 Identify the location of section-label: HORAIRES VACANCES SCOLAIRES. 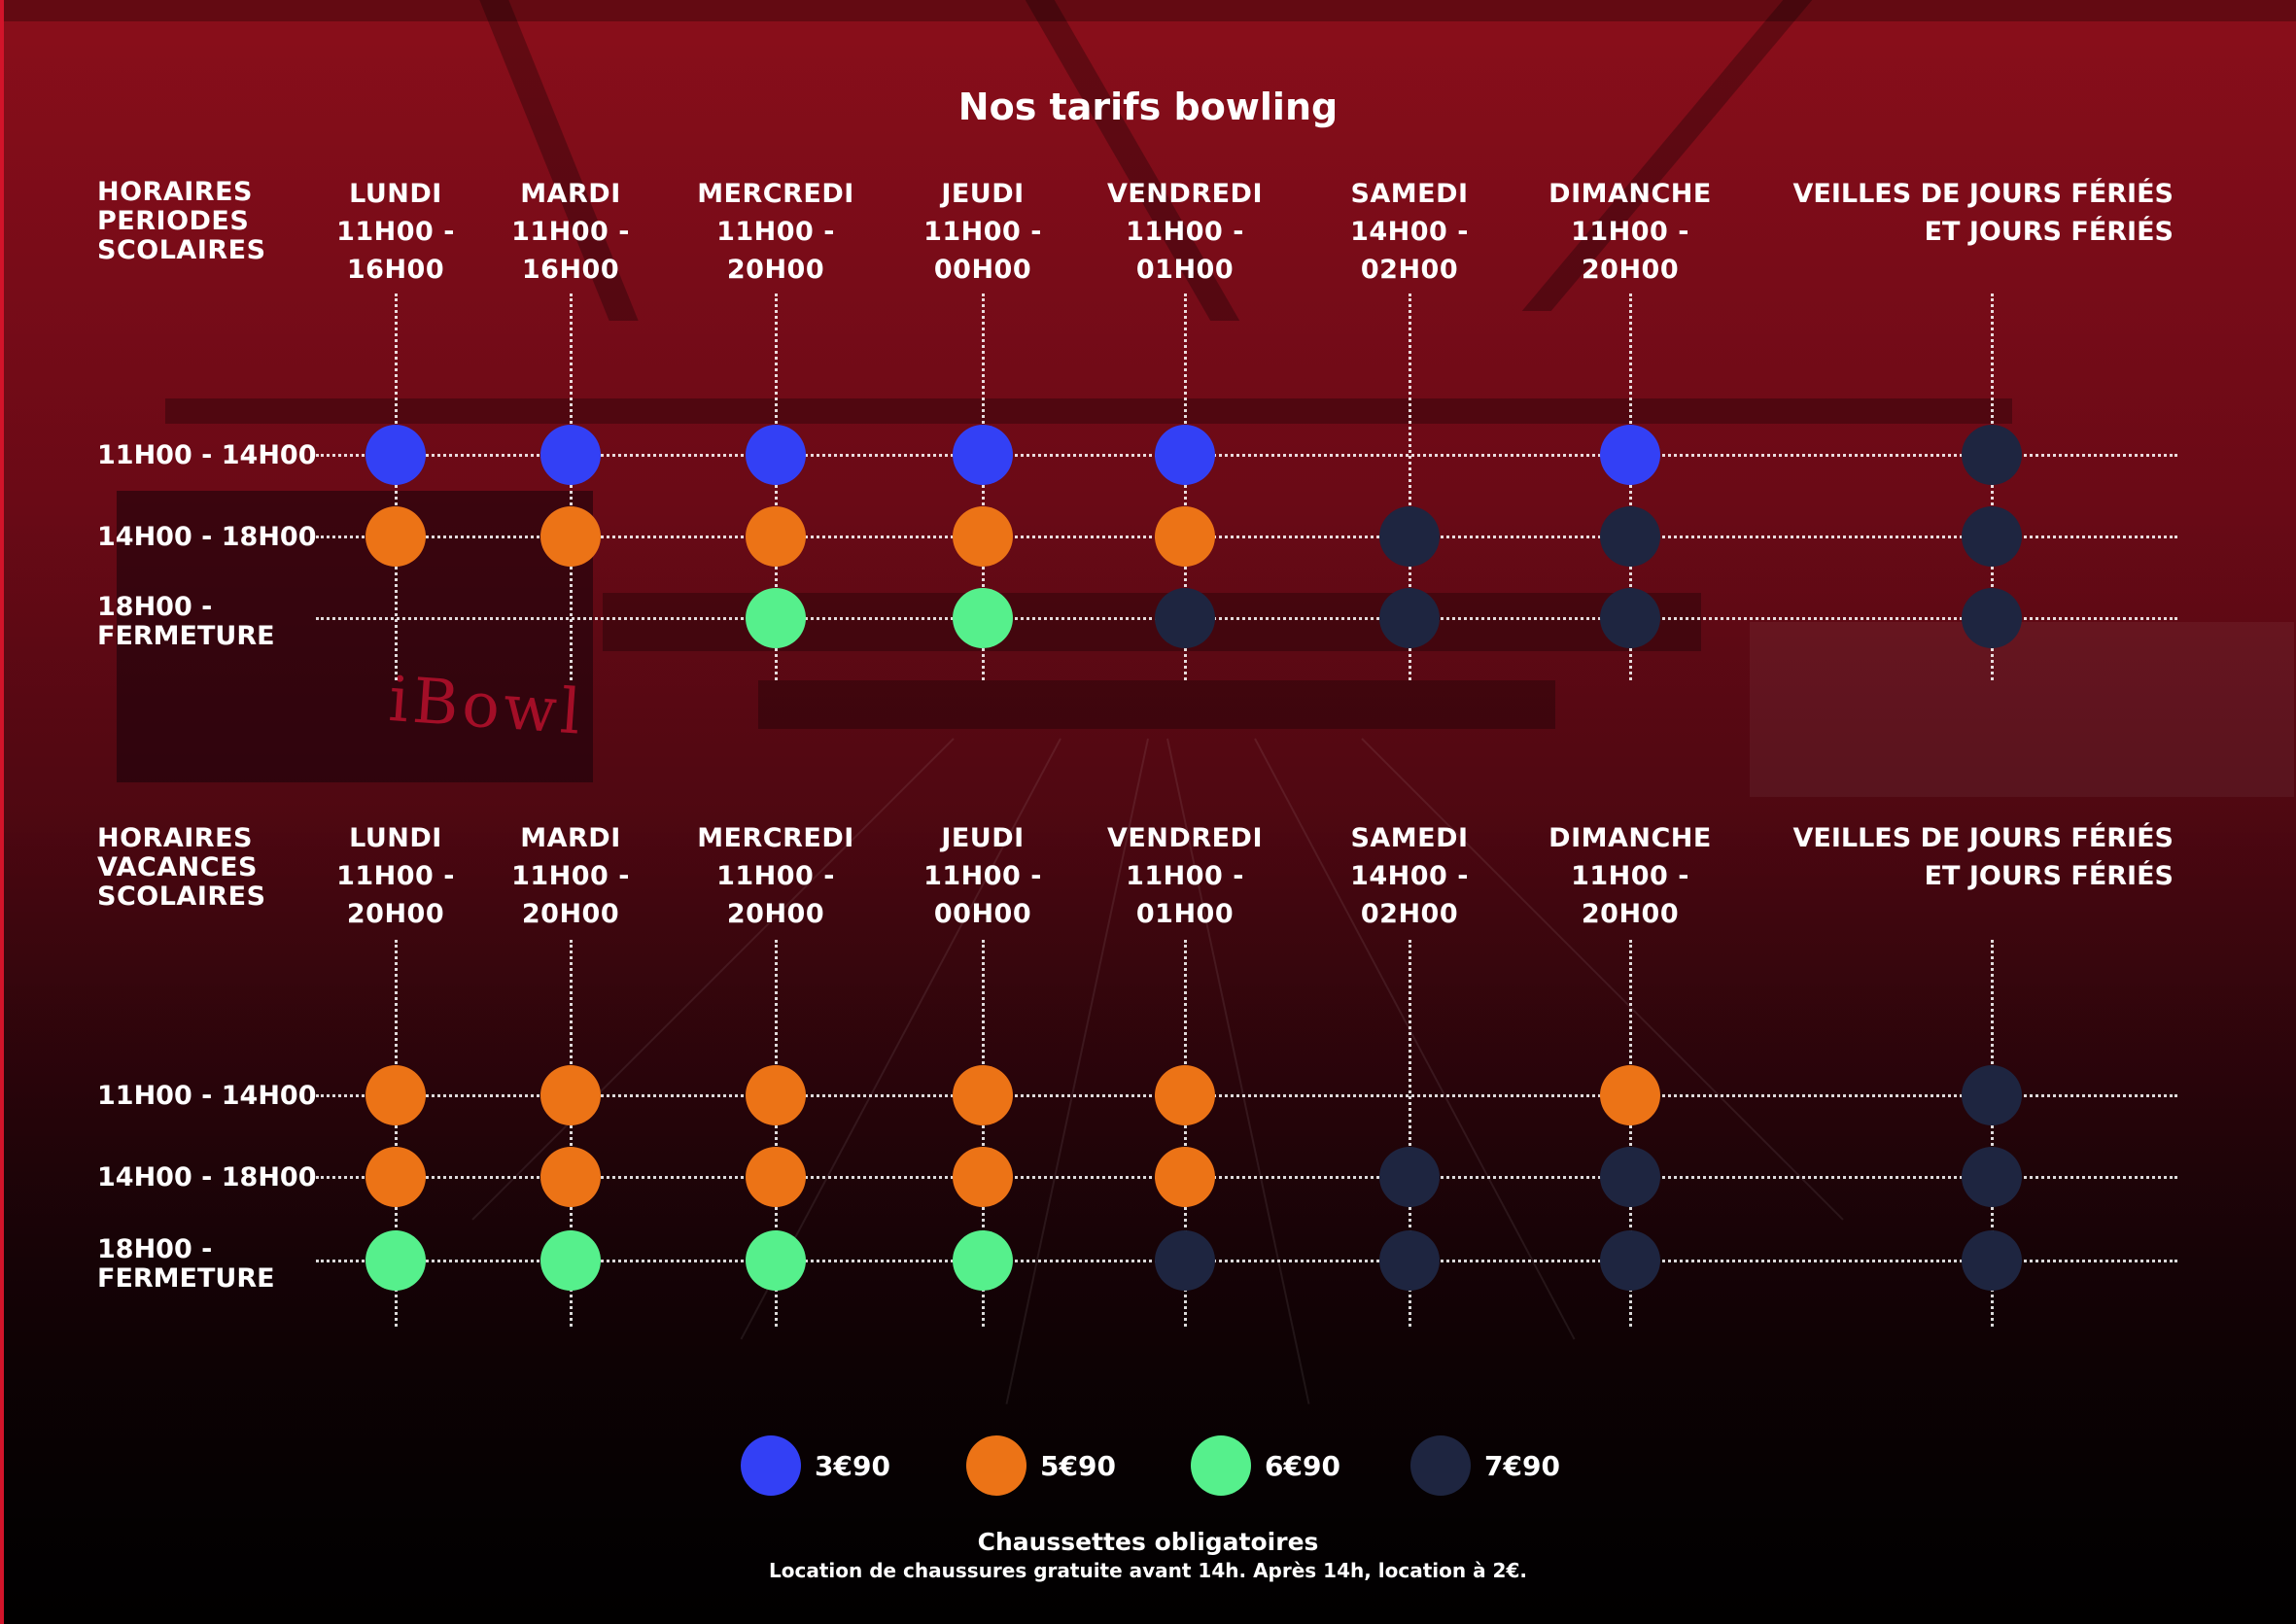
(181, 867).